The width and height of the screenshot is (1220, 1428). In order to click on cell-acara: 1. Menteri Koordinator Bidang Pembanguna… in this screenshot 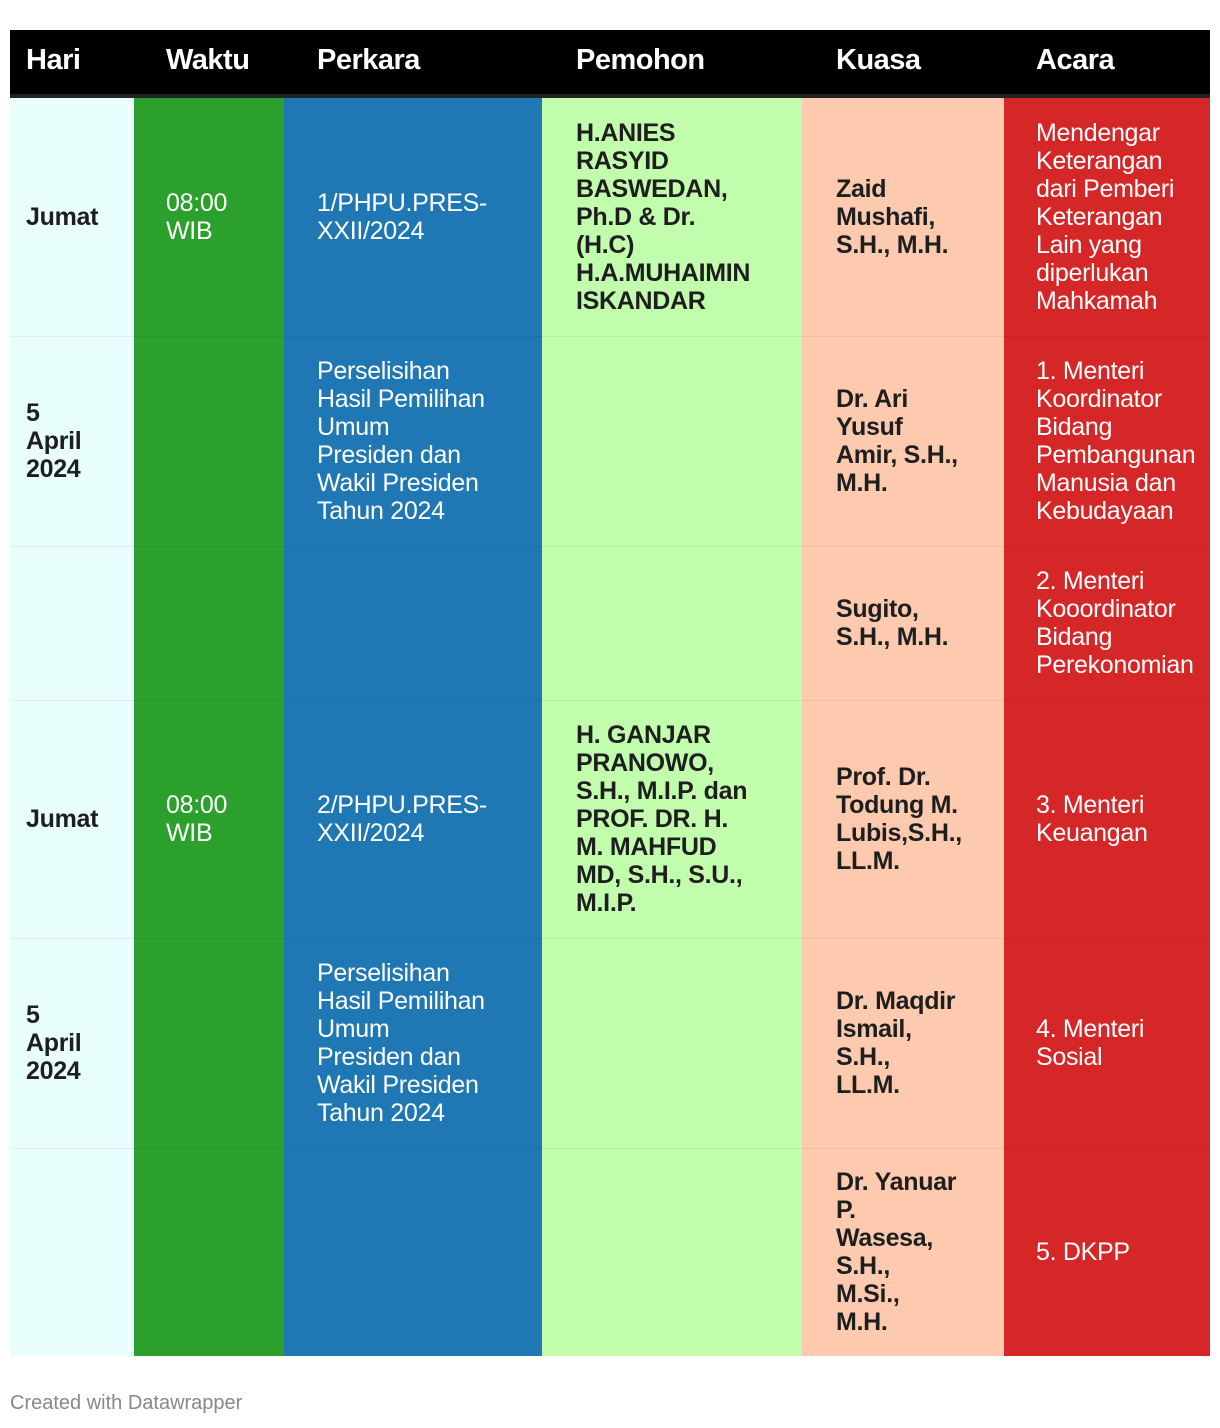, I will do `click(1123, 441)`.